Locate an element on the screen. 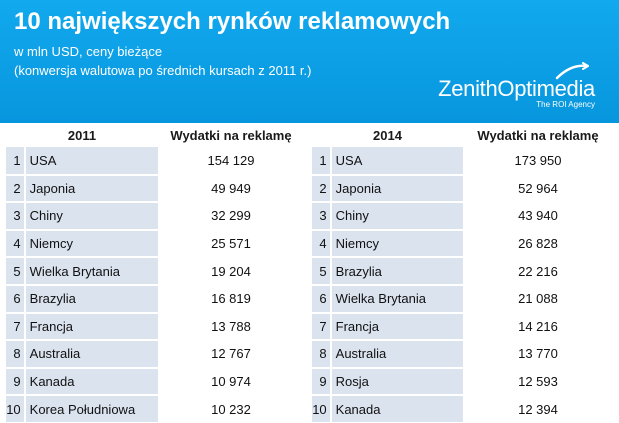  value-cell: 10 232 is located at coordinates (231, 409).